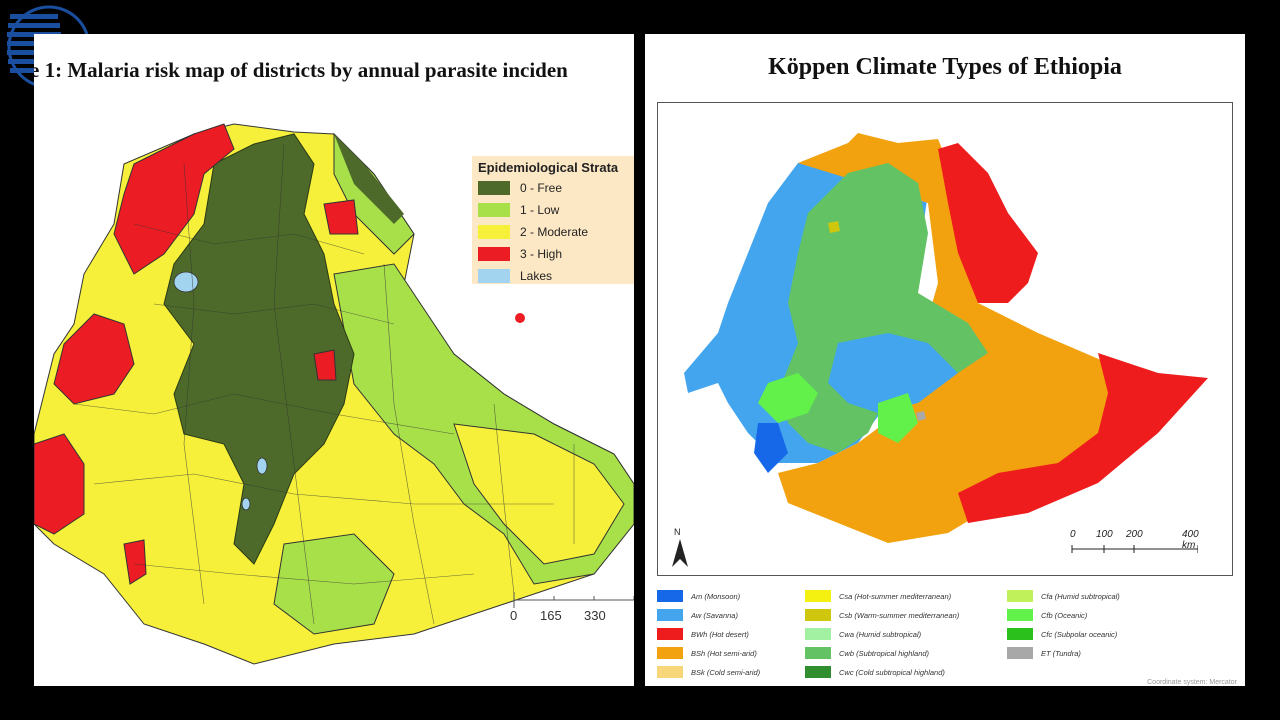  I want to click on legend-label: Lakes, so click(536, 276).